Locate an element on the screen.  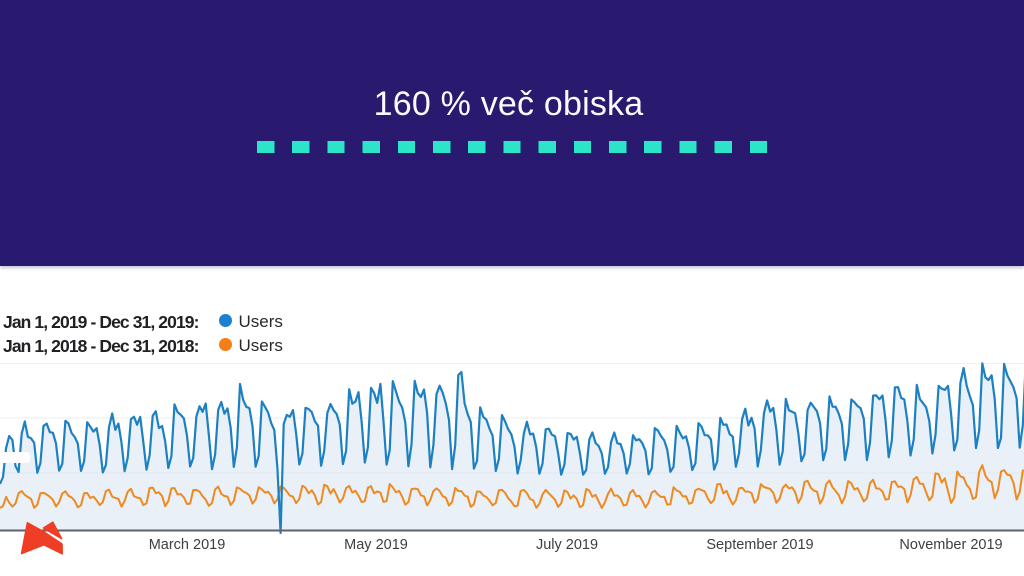
svg-text: March 2019 is located at coordinates (187, 545).